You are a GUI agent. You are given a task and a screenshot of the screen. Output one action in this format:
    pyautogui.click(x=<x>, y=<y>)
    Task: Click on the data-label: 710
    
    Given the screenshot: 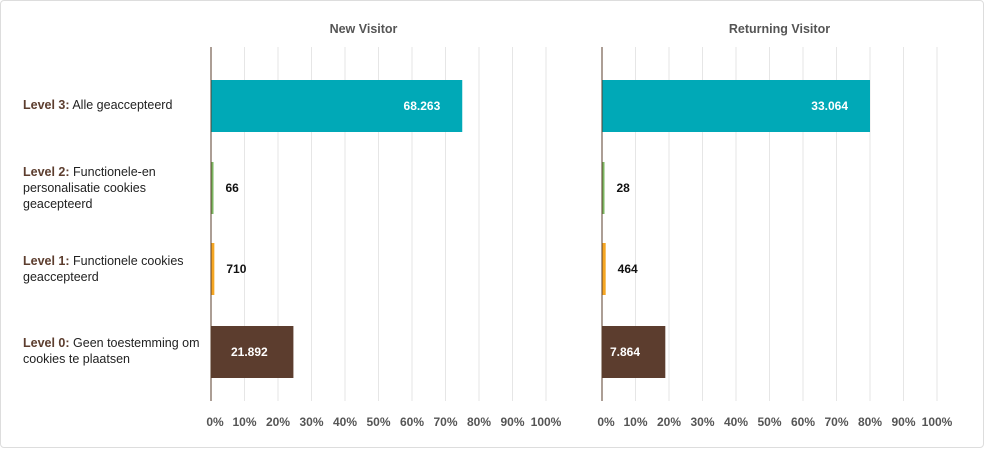 What is the action you would take?
    pyautogui.click(x=236, y=269)
    